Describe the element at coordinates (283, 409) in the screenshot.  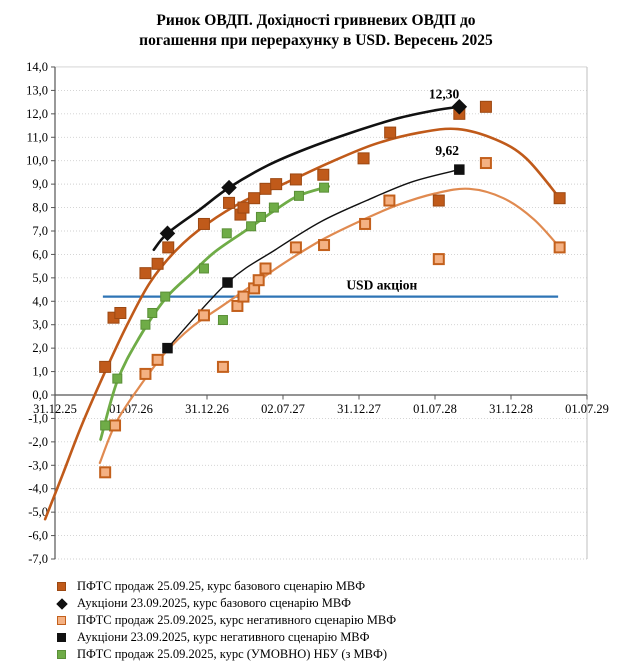
I see `x-tick-label: 02.07.27` at that location.